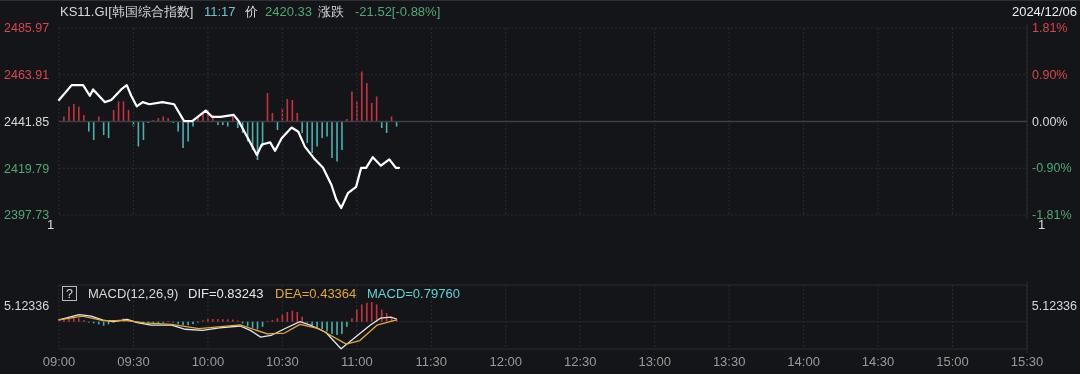 The height and width of the screenshot is (374, 1080). I want to click on series-label: MACD=0.79760, so click(413, 293).